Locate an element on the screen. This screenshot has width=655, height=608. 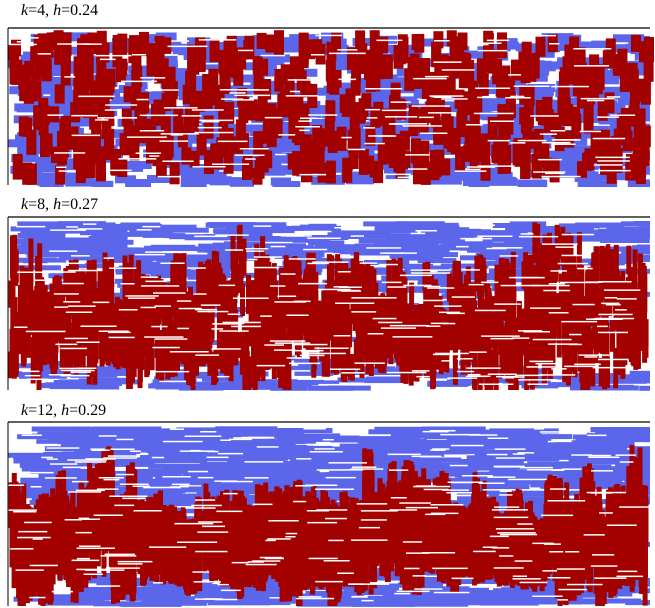
panel-1-title: k=4, h=0.24 is located at coordinates (60, 10).